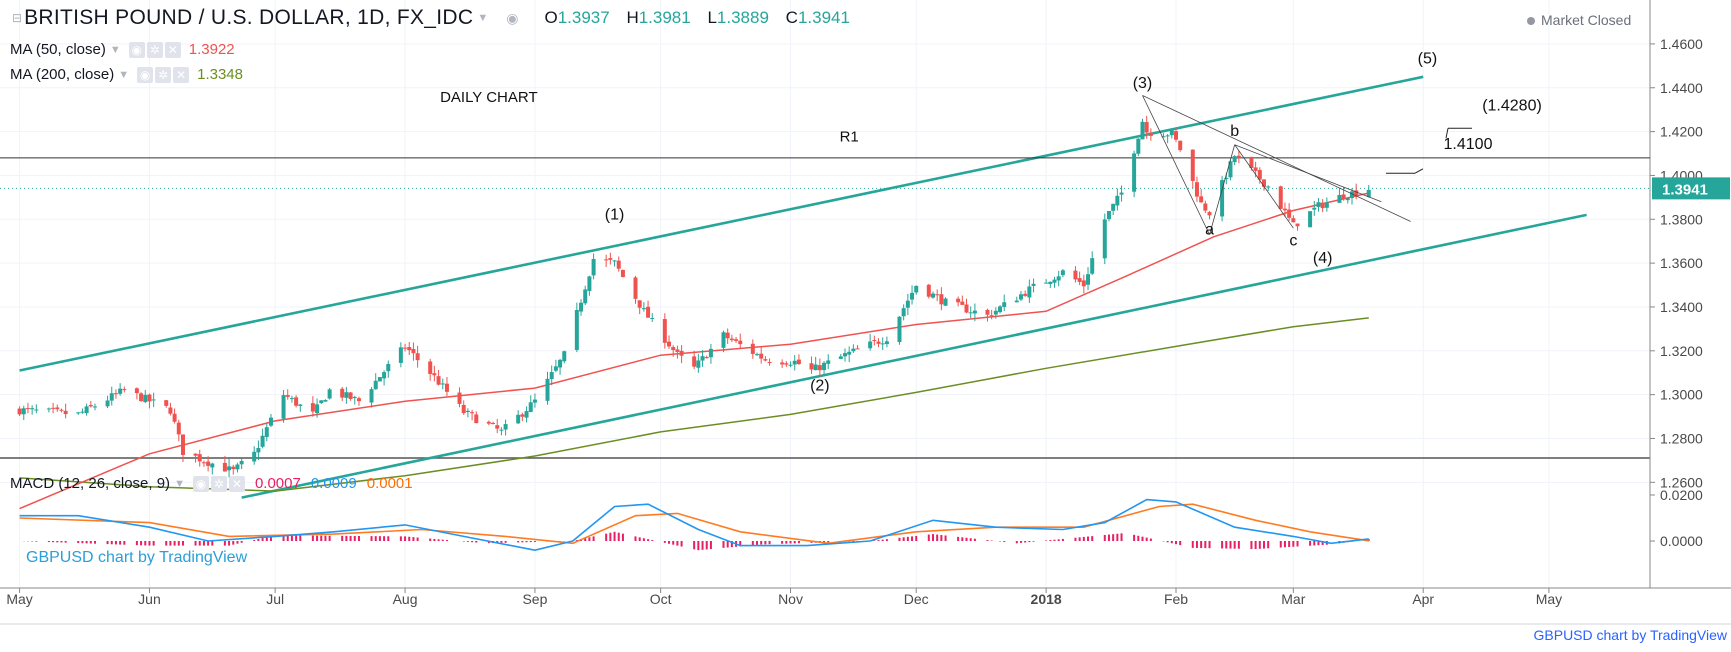 The image size is (1731, 652). What do you see at coordinates (790, 599) in the screenshot?
I see `date-tick-label: Nov` at bounding box center [790, 599].